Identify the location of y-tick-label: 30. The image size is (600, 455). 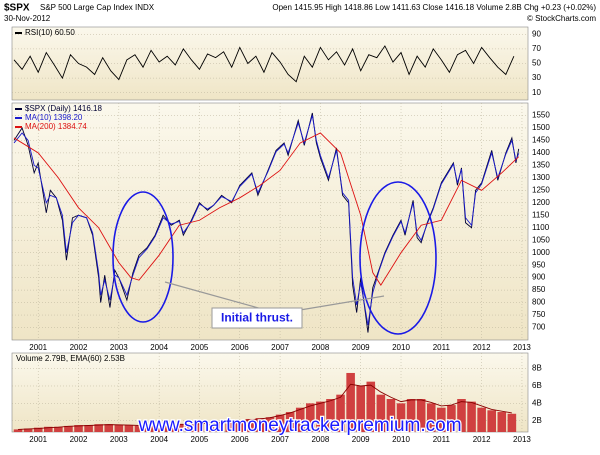
(536, 77).